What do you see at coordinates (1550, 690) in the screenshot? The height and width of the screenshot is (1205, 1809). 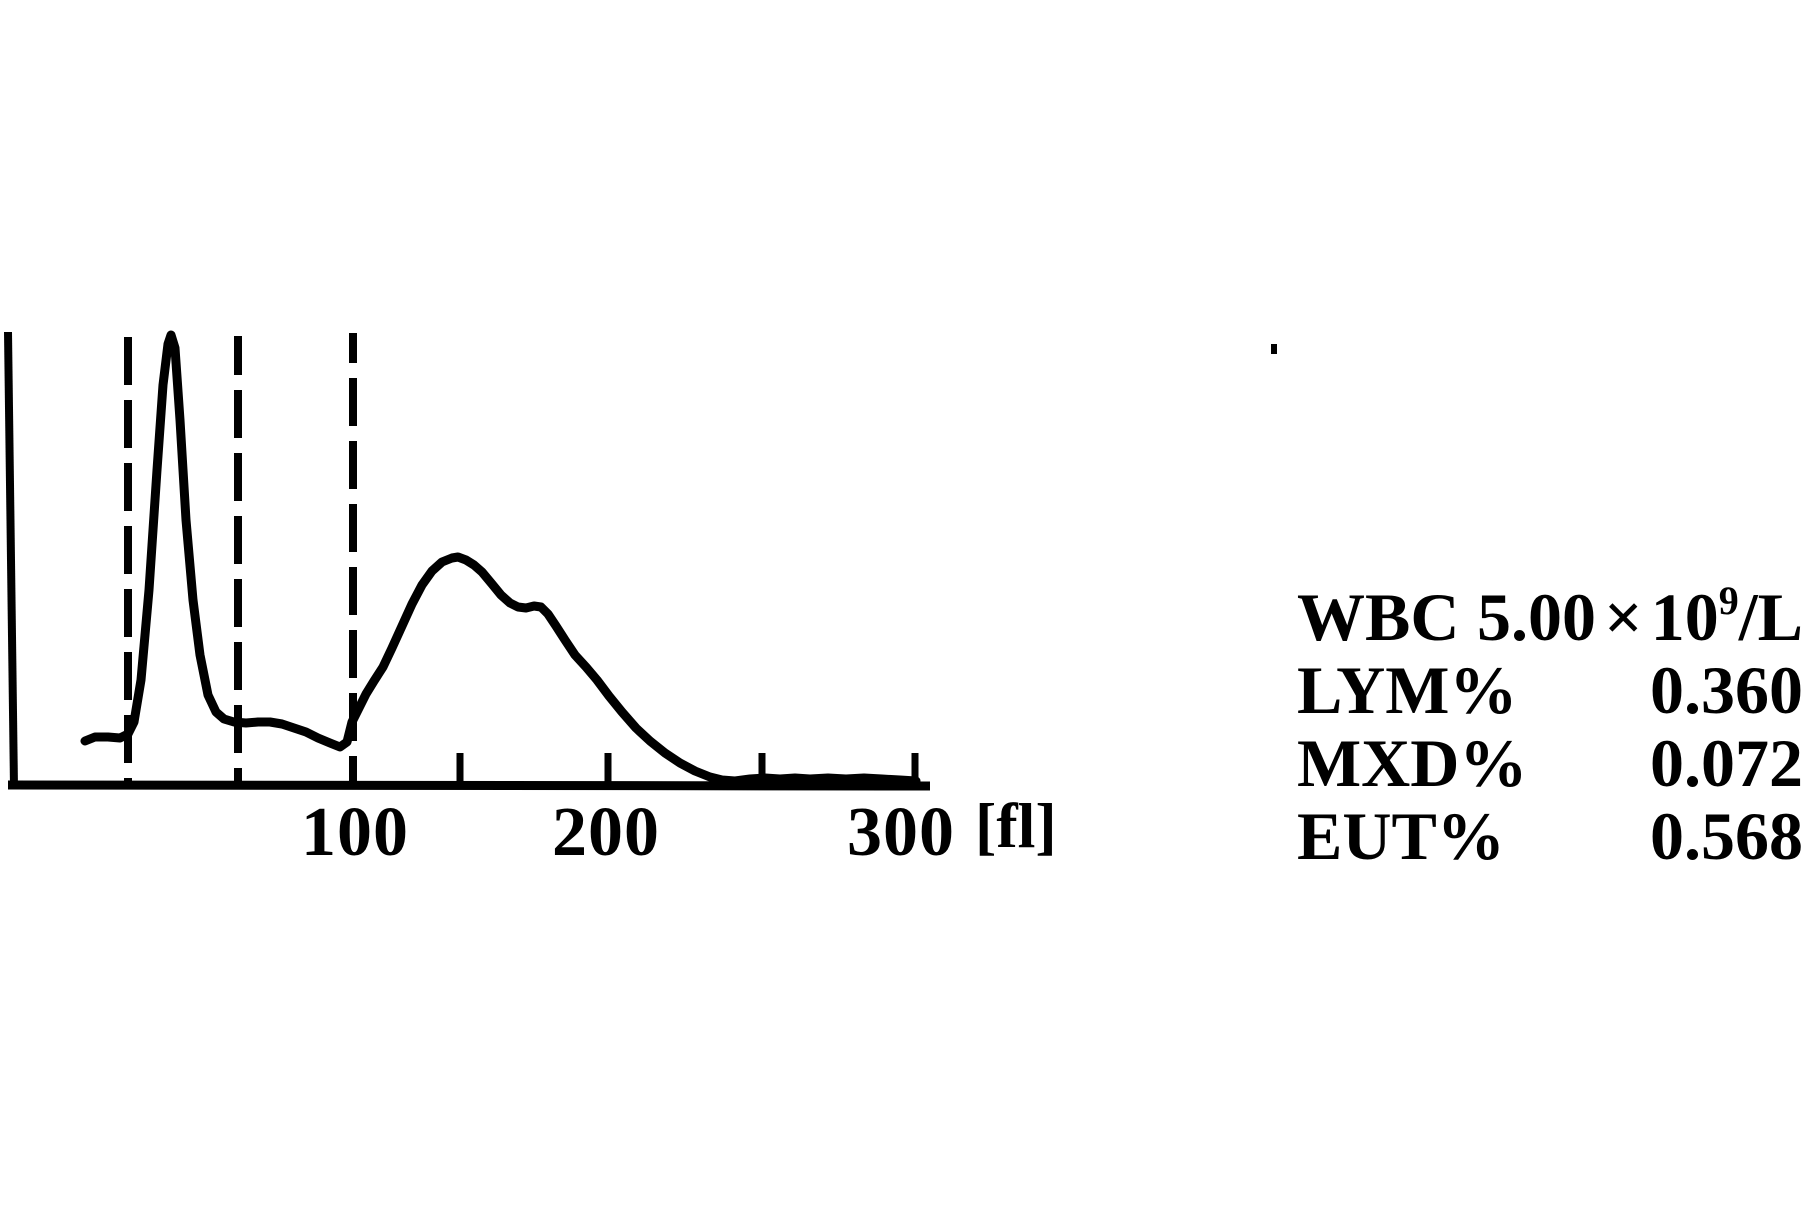 I see `result-row-lym: LYM% 0.360` at bounding box center [1550, 690].